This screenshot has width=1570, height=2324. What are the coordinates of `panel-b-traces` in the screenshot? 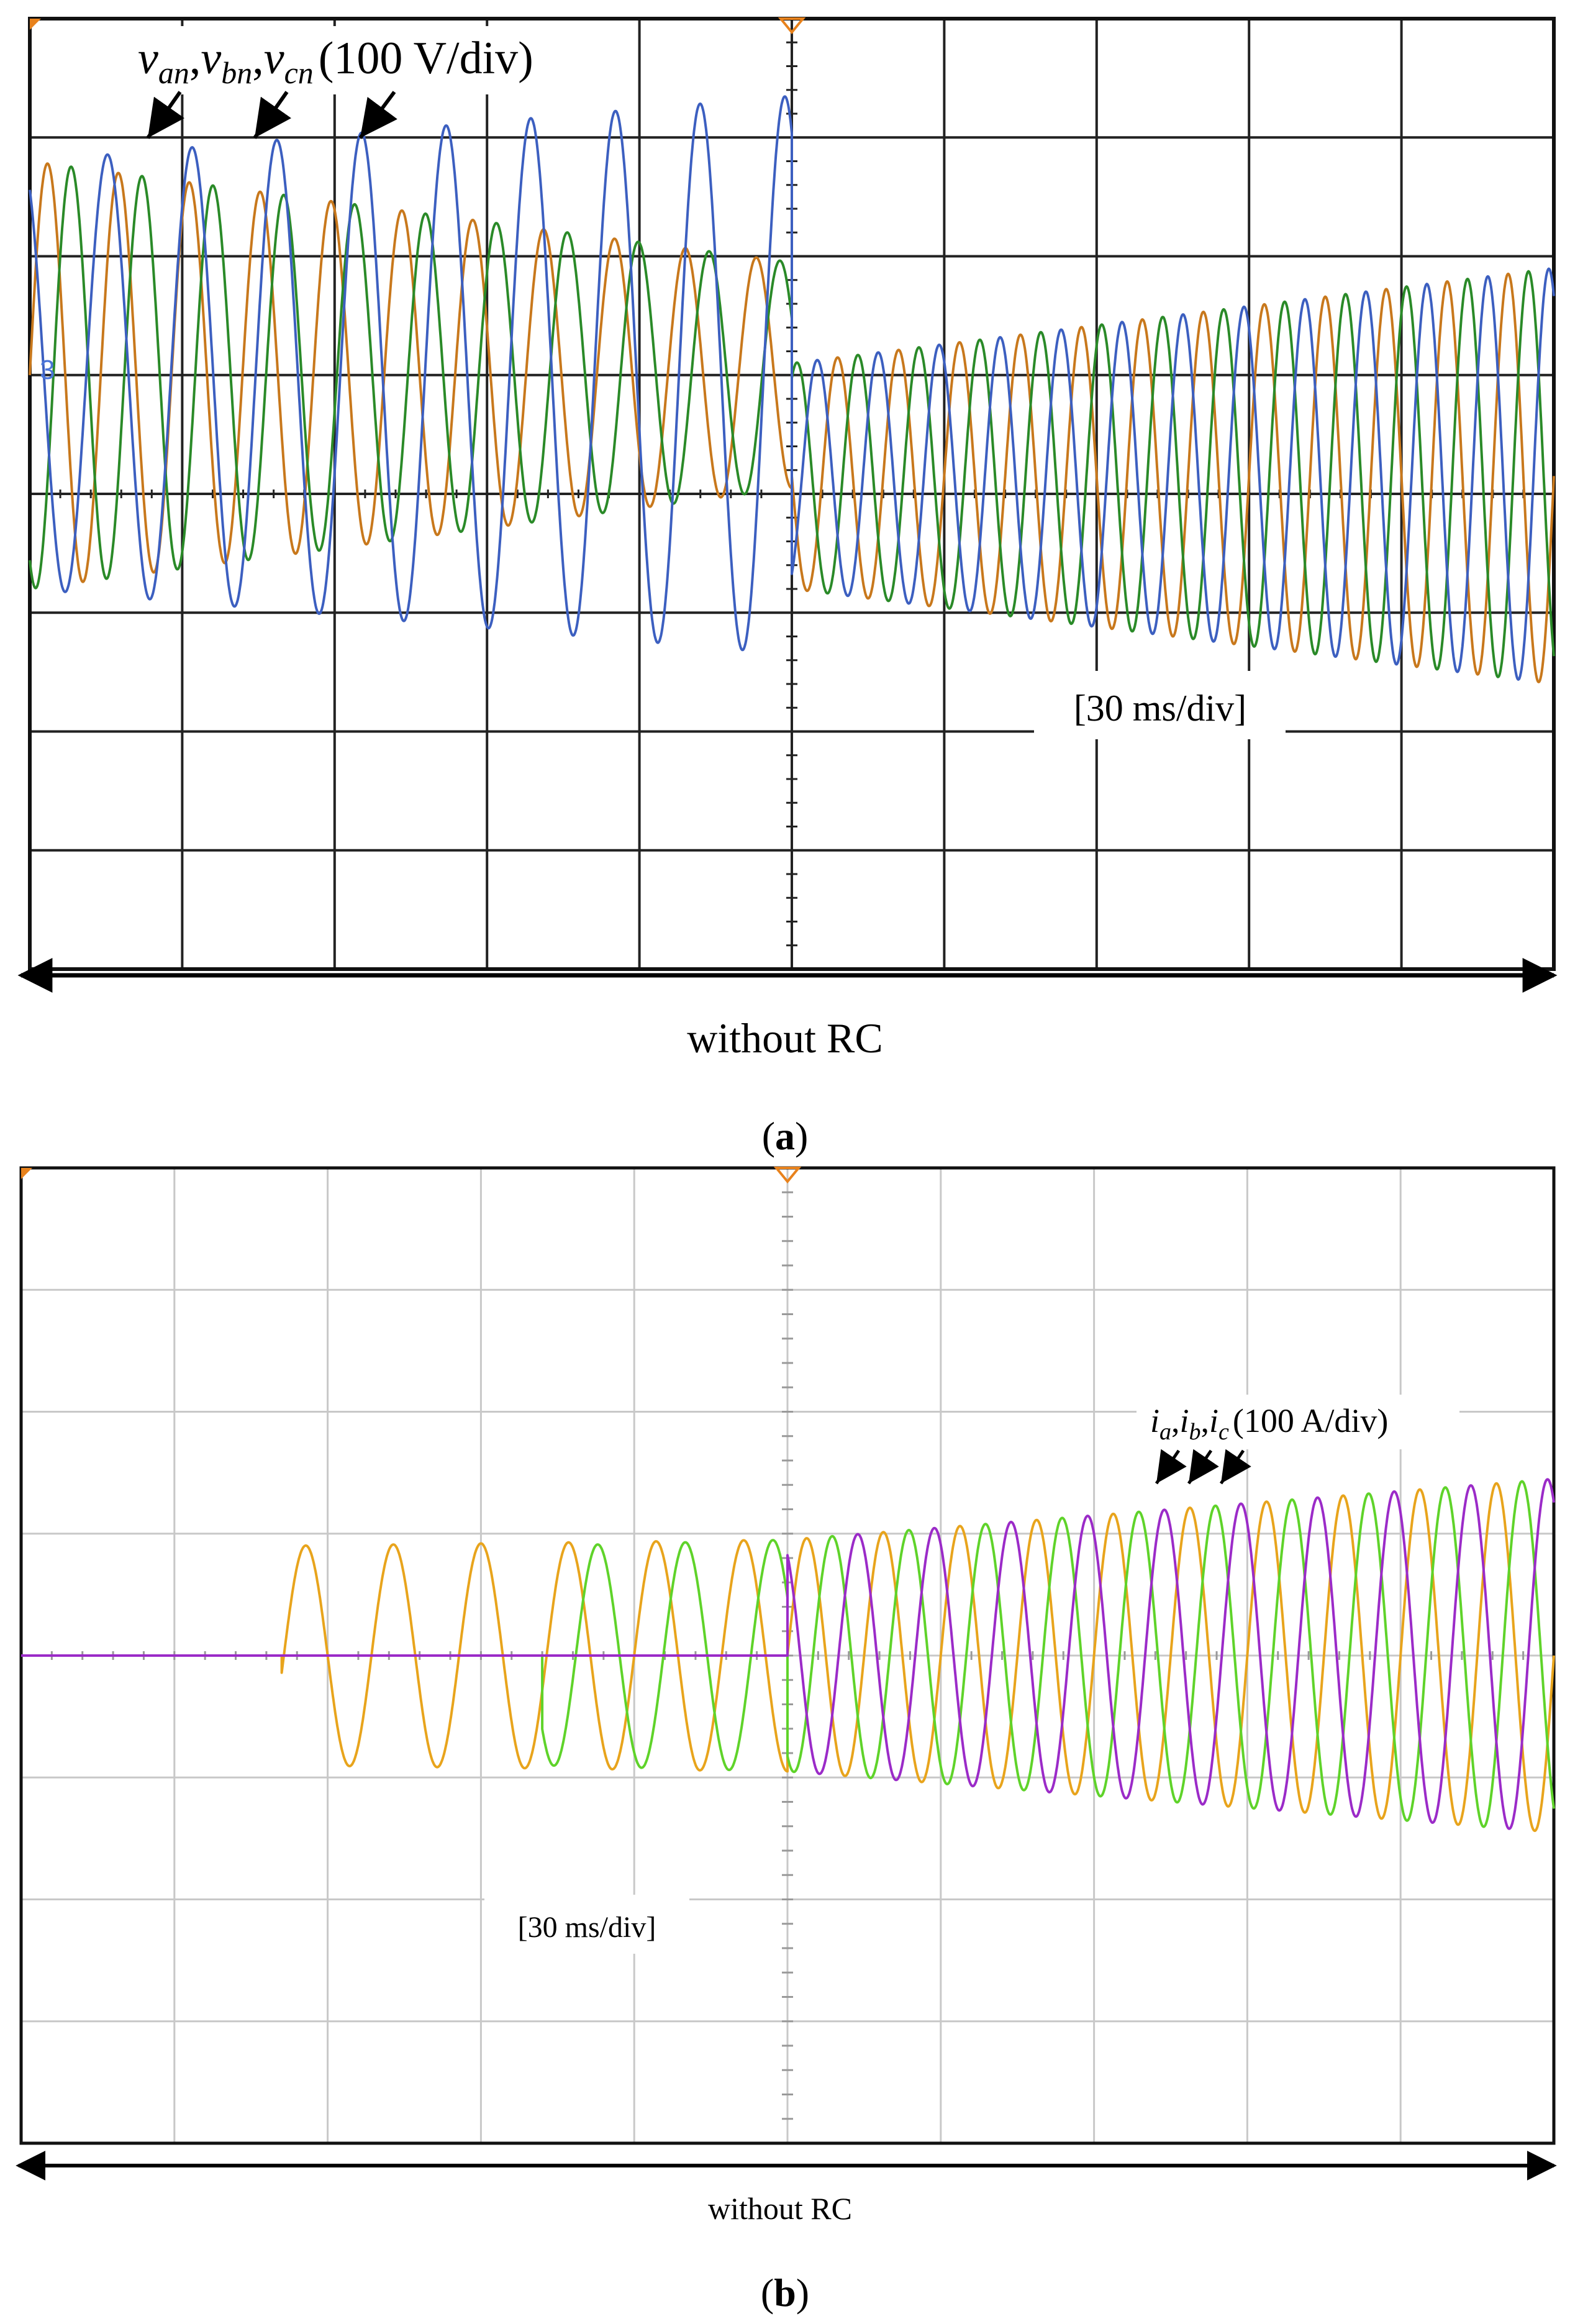 It's located at (788, 1656).